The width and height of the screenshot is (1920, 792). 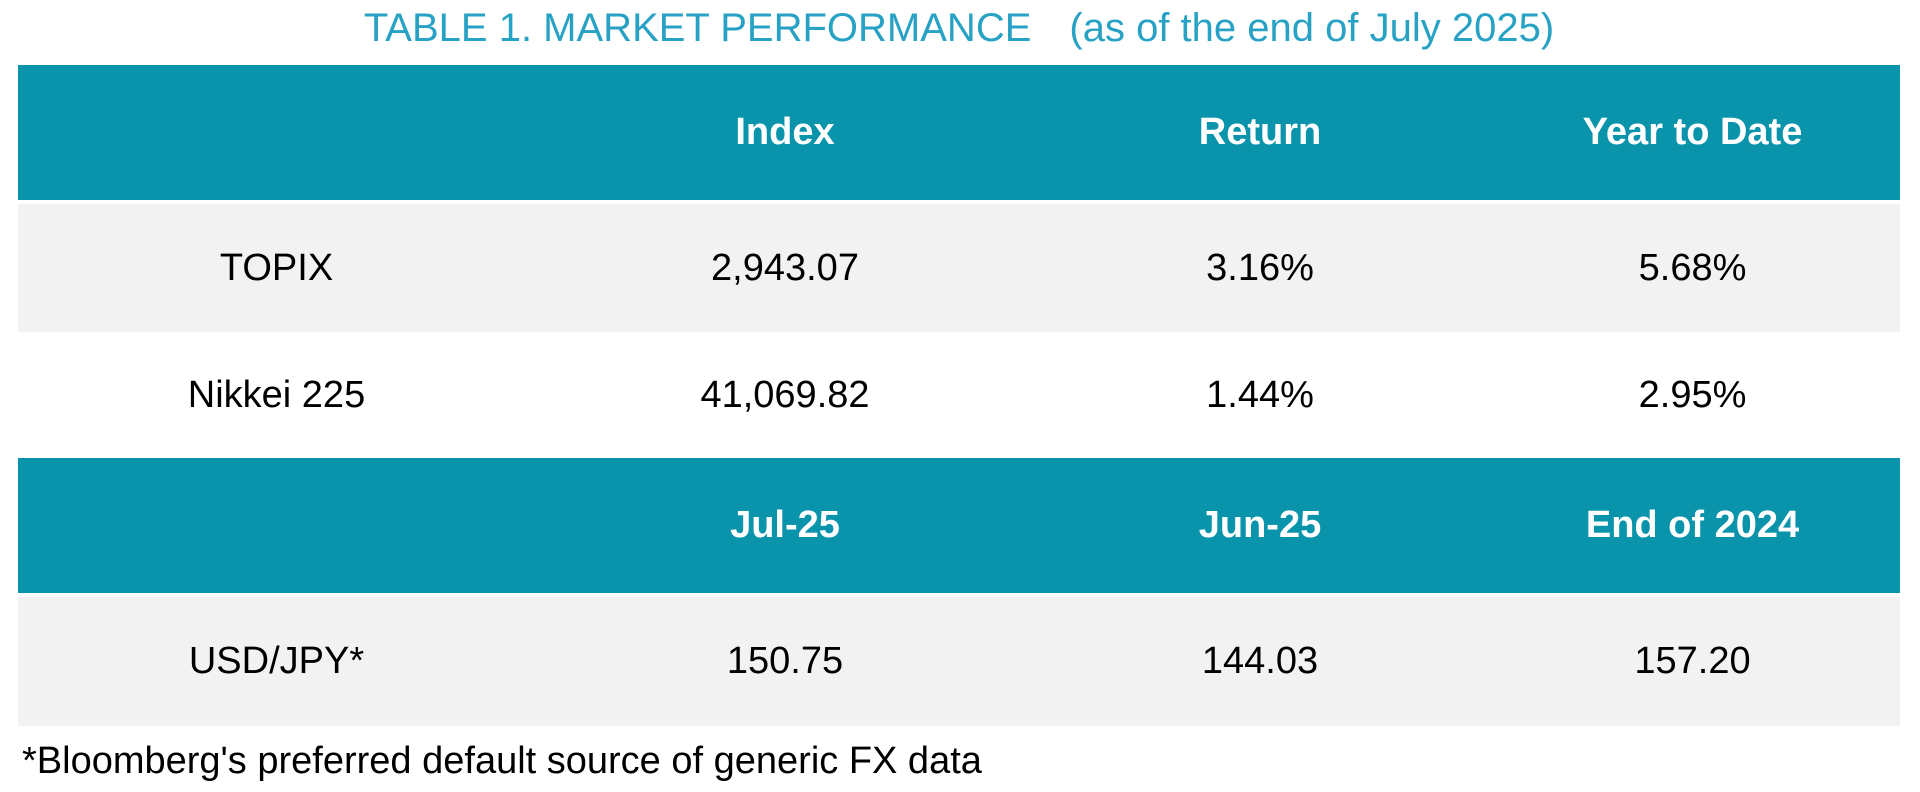 What do you see at coordinates (785, 267) in the screenshot?
I see `topix-index-value: 2,943.07` at bounding box center [785, 267].